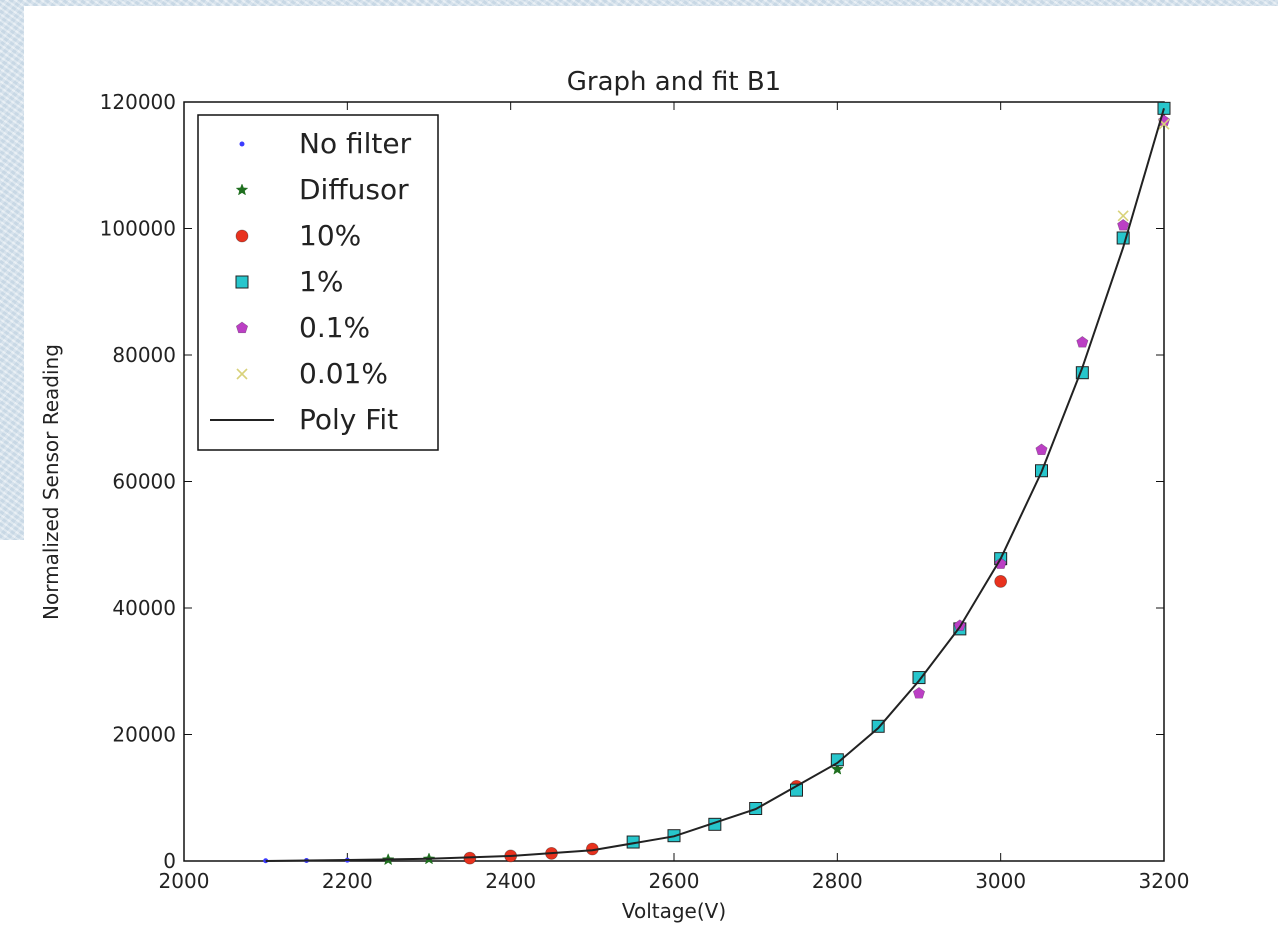 The image size is (1278, 949). What do you see at coordinates (144, 608) in the screenshot?
I see `y-tick-label: 40000` at bounding box center [144, 608].